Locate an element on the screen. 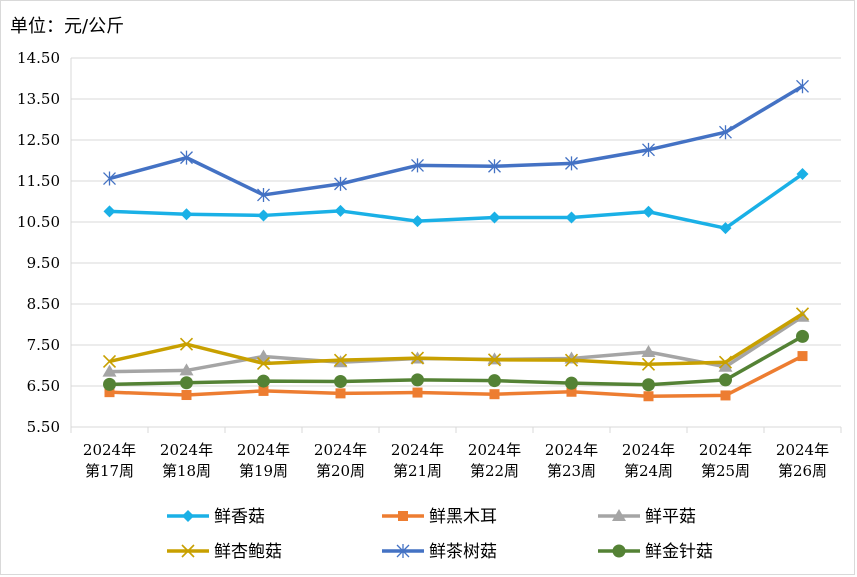 The height and width of the screenshot is (577, 857). y-tick-label: 7.50 is located at coordinates (43, 345).